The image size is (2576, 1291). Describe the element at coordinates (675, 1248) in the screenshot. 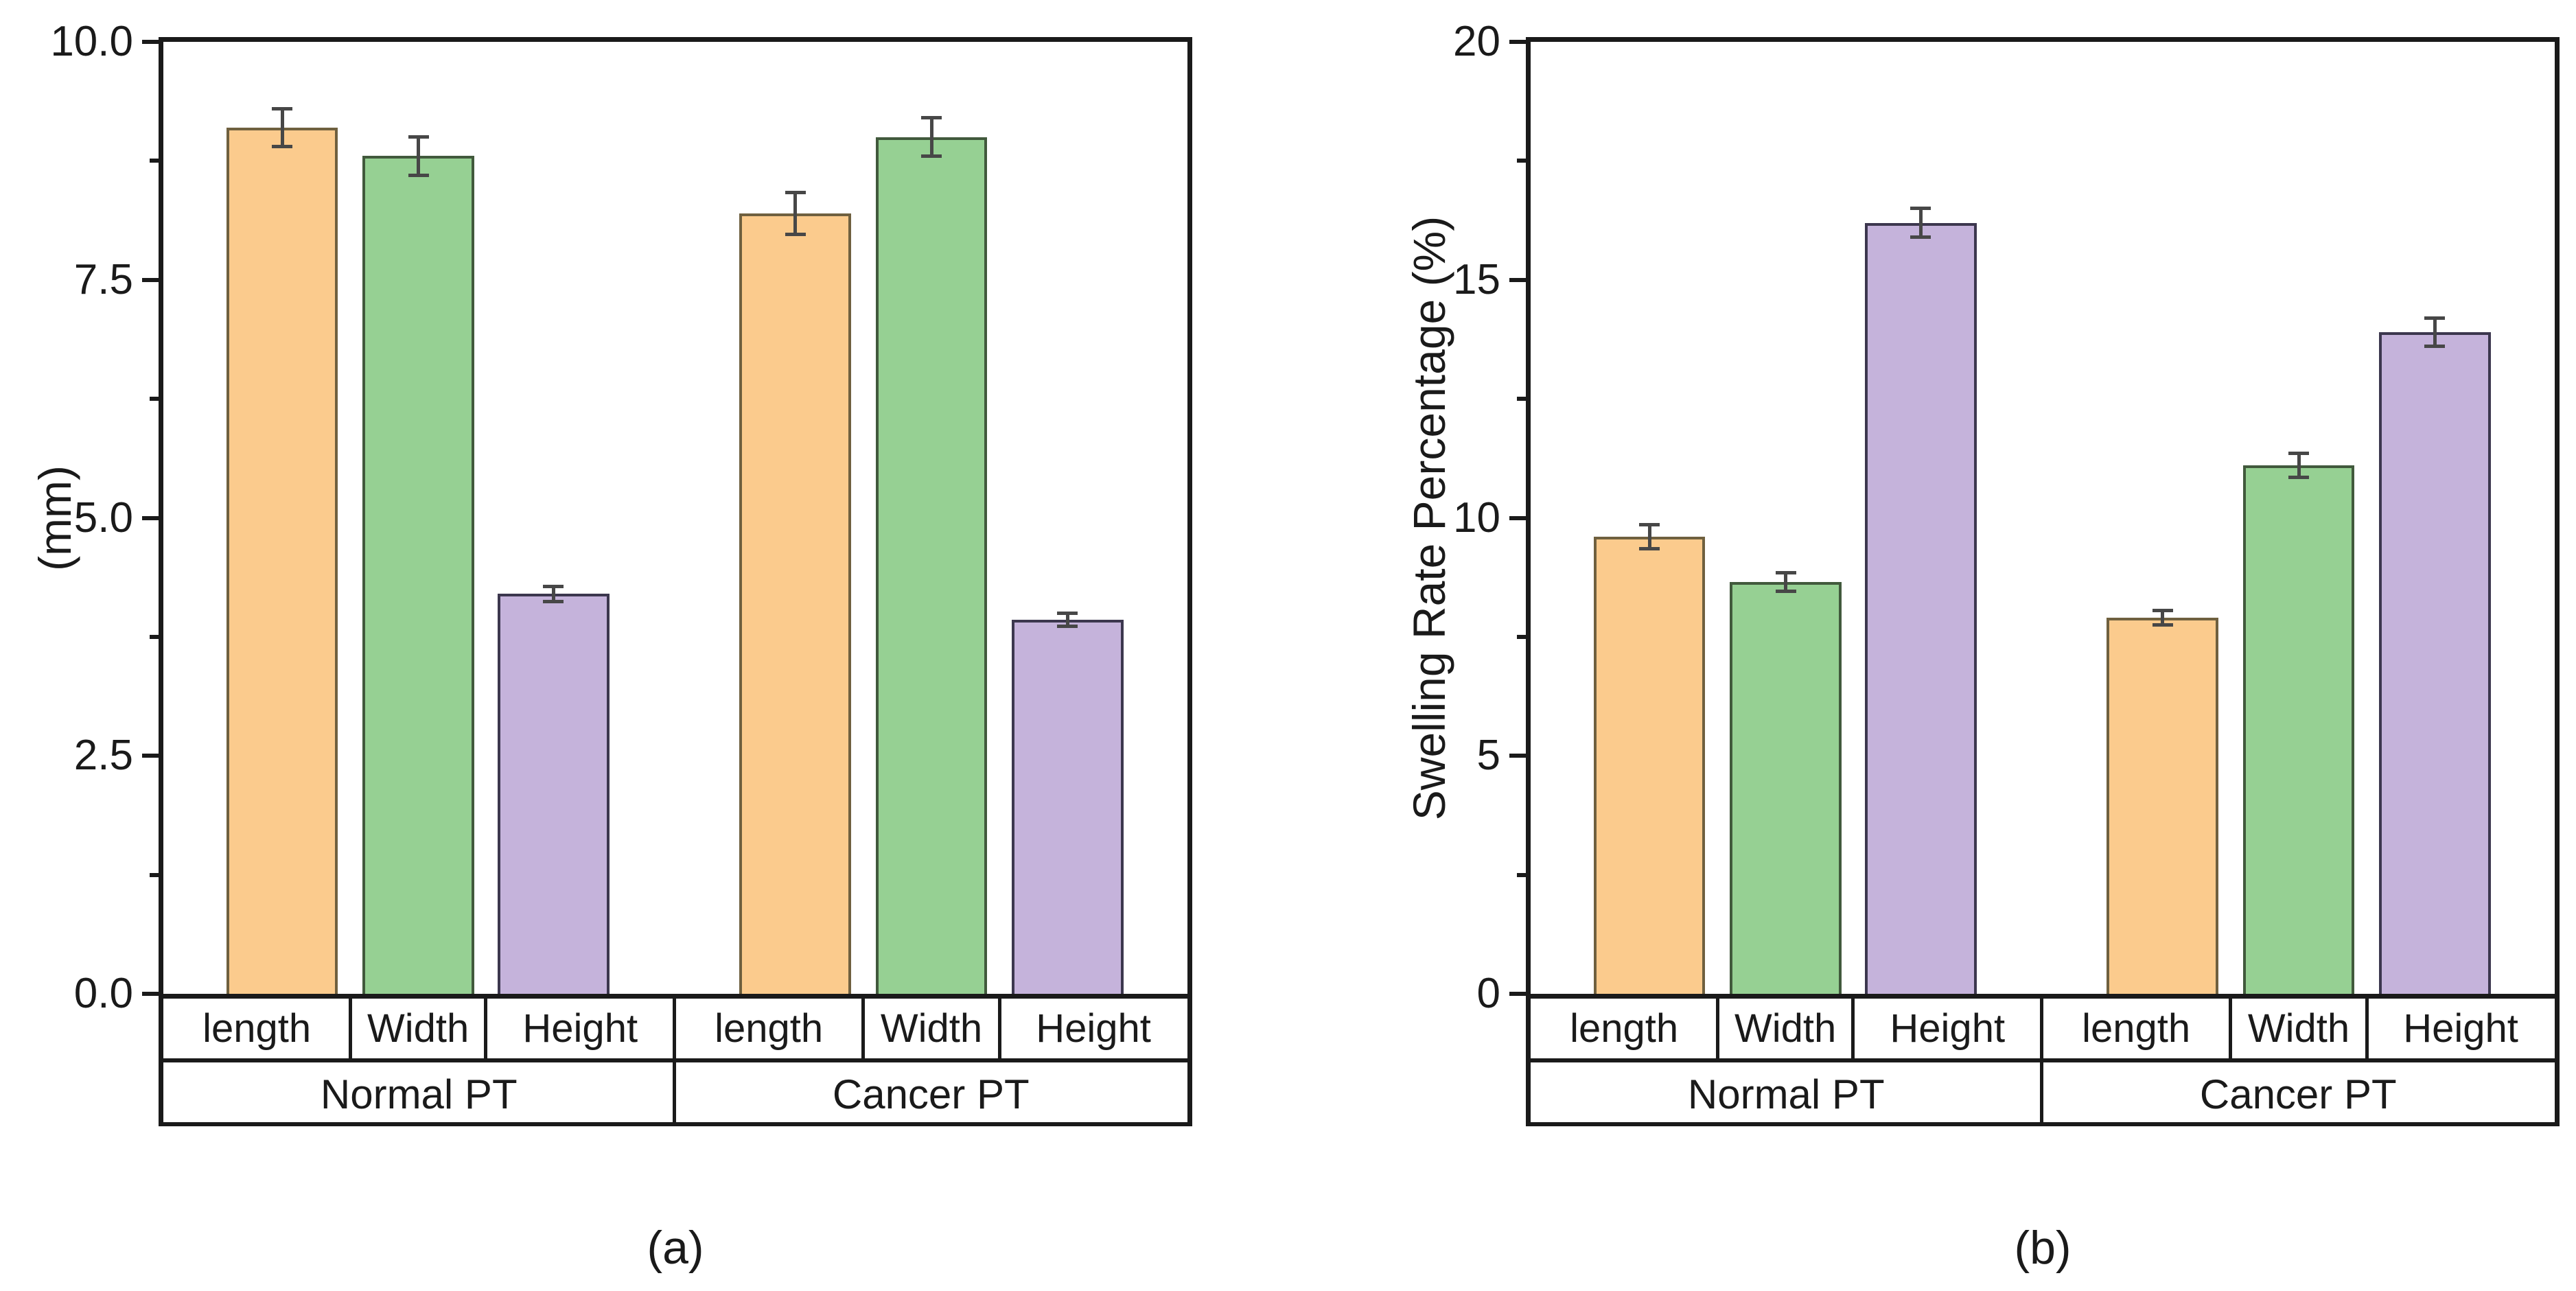

I see `panel-caption: (a)` at that location.